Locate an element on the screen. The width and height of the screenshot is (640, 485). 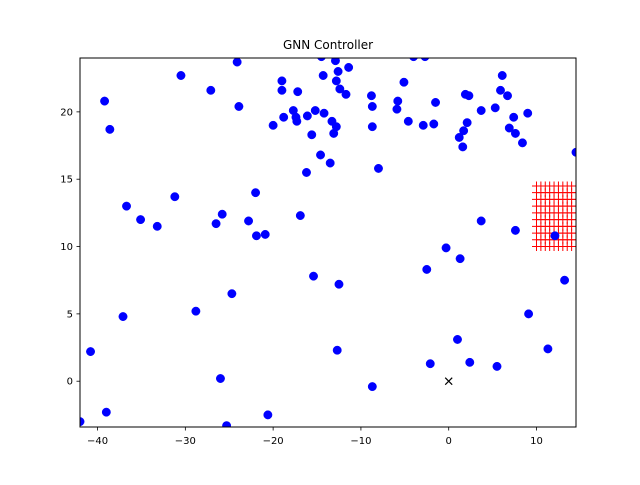
origin-x-marker is located at coordinates (448, 381).